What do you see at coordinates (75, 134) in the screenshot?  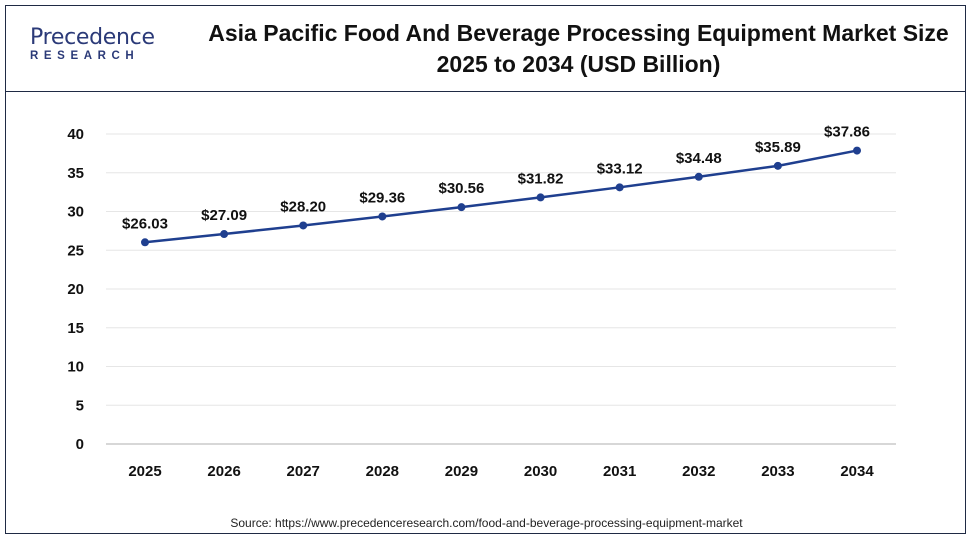 I see `y-tick-label: 40` at bounding box center [75, 134].